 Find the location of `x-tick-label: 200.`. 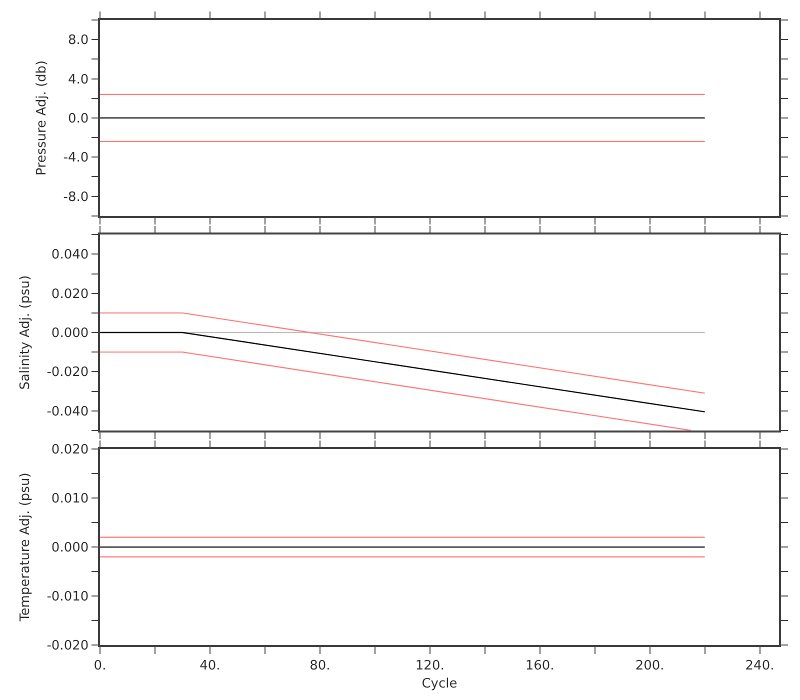

x-tick-label: 200. is located at coordinates (649, 666).